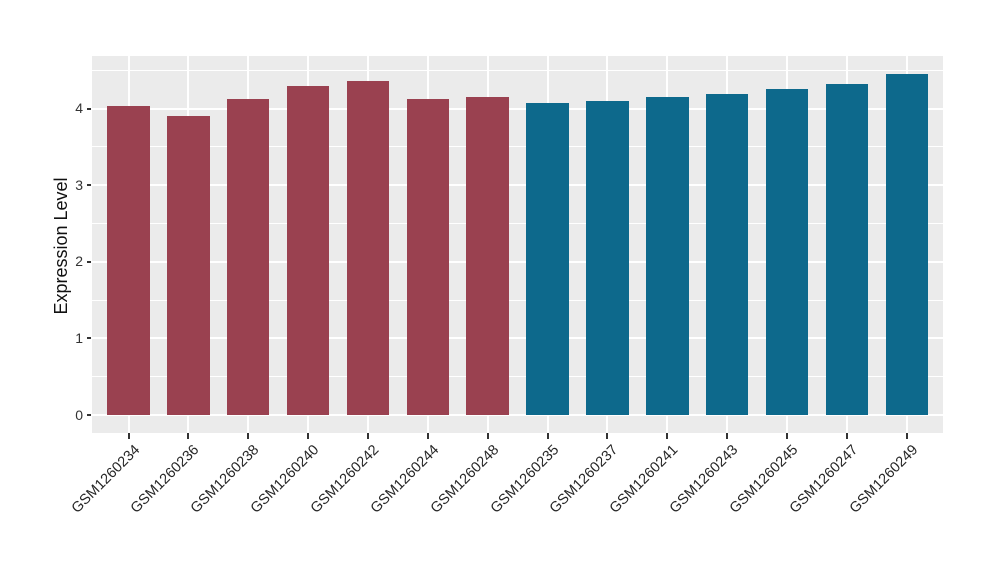  I want to click on x-tick-label-GSM1260238: GSM1260238, so click(225, 479).